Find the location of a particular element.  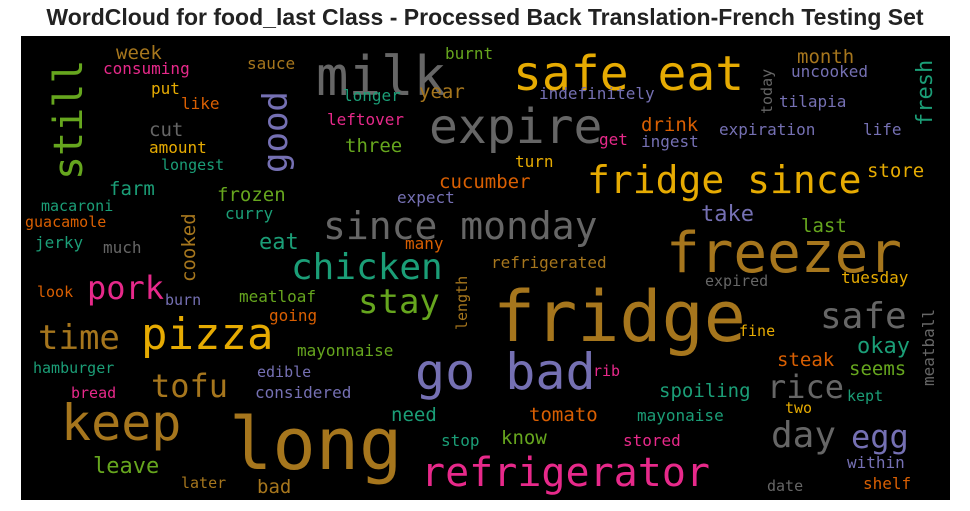

cloud-word: long is located at coordinates (316, 444).